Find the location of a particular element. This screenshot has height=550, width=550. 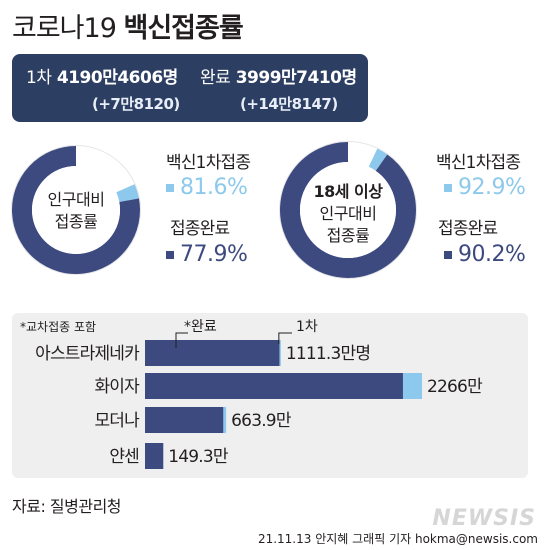

completed-summary: 완료 3999만7410명 is located at coordinates (278, 75).